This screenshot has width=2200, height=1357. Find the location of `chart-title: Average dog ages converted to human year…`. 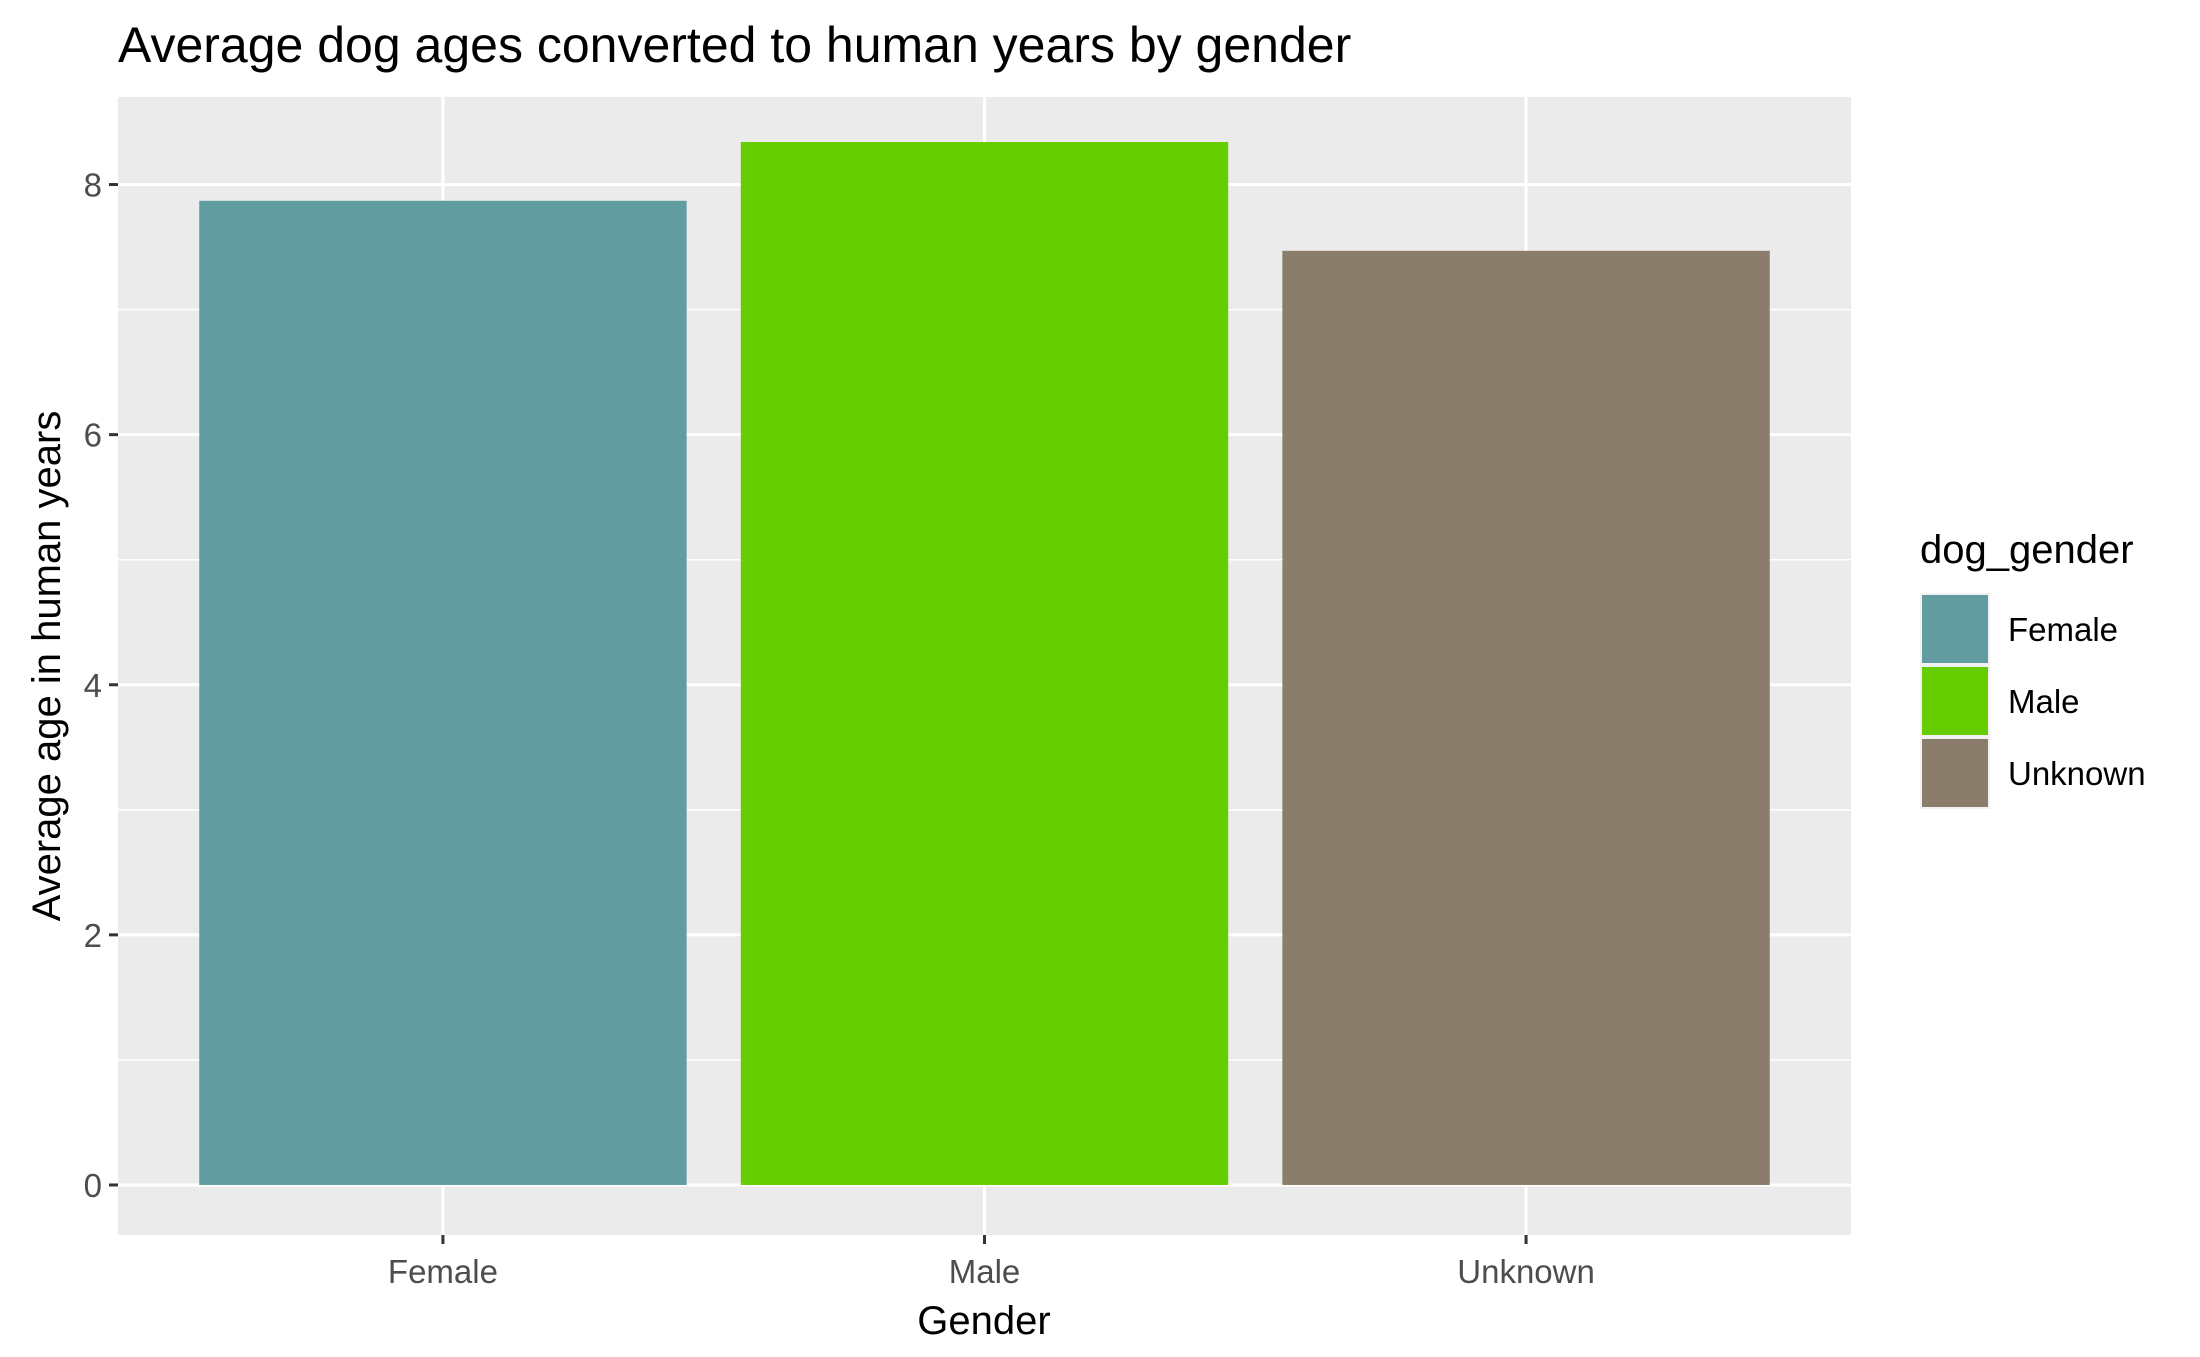

chart-title: Average dog ages converted to human year… is located at coordinates (734, 45).